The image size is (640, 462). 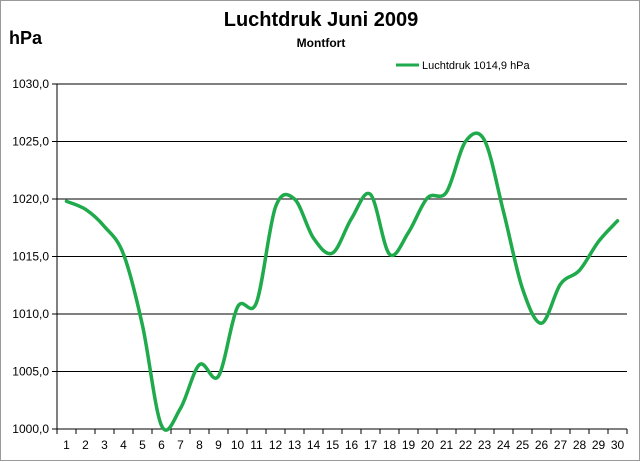 I want to click on x-tick-label: 6, so click(x=161, y=445).